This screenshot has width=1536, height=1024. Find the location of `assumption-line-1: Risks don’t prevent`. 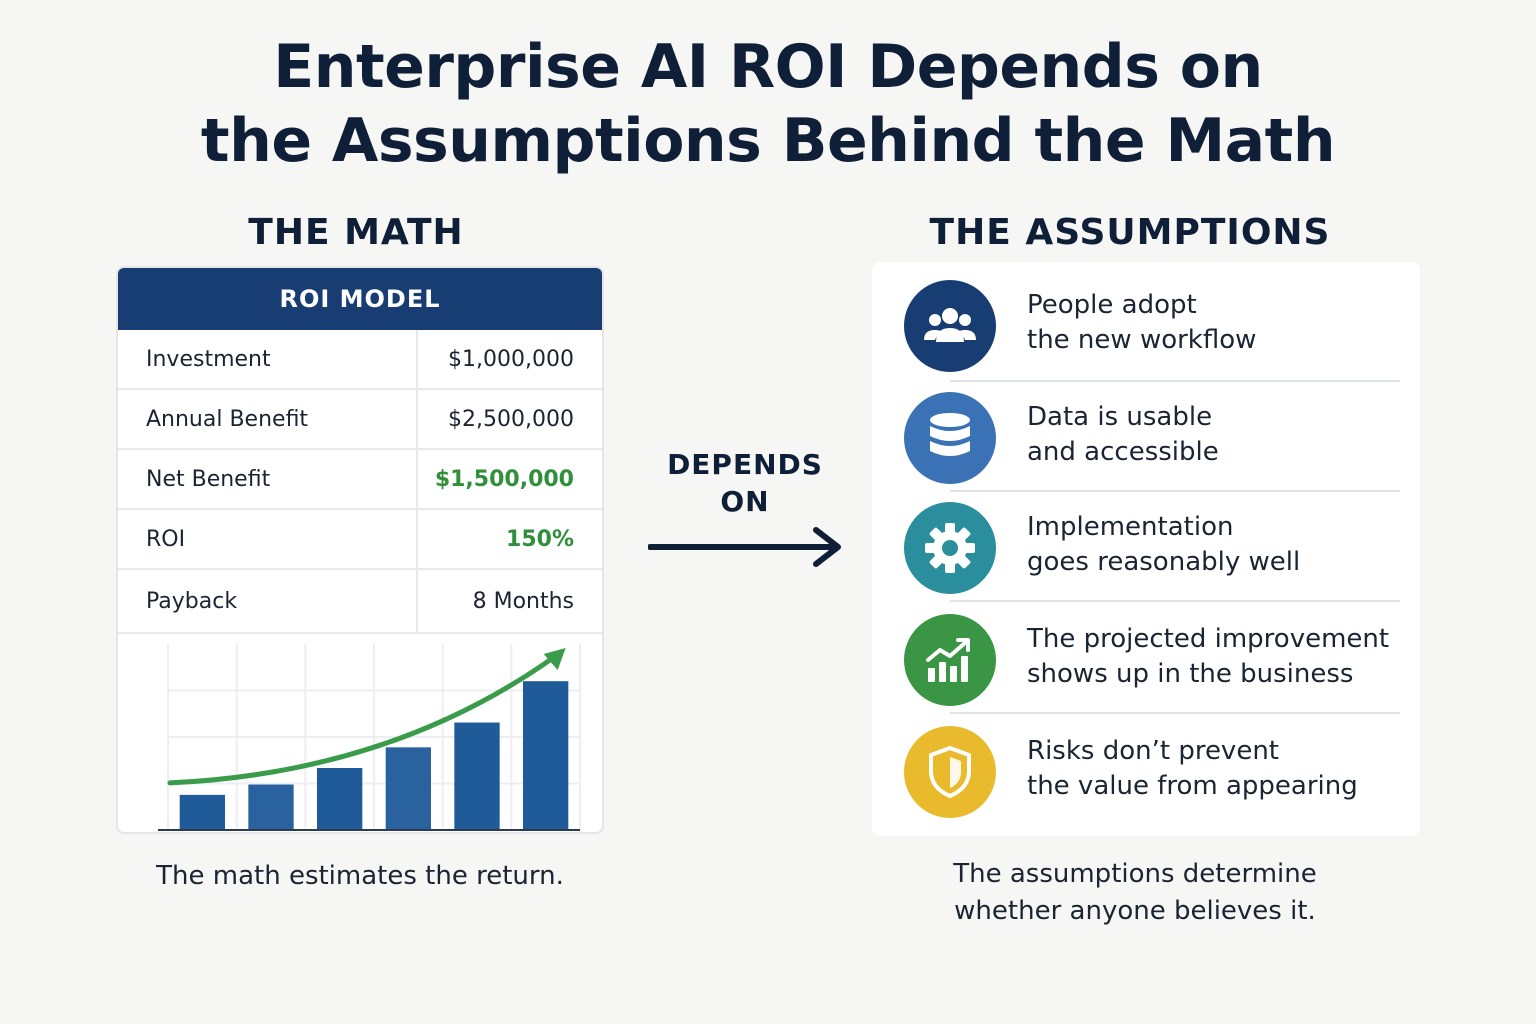

assumption-line-1: Risks don’t prevent is located at coordinates (1153, 751).